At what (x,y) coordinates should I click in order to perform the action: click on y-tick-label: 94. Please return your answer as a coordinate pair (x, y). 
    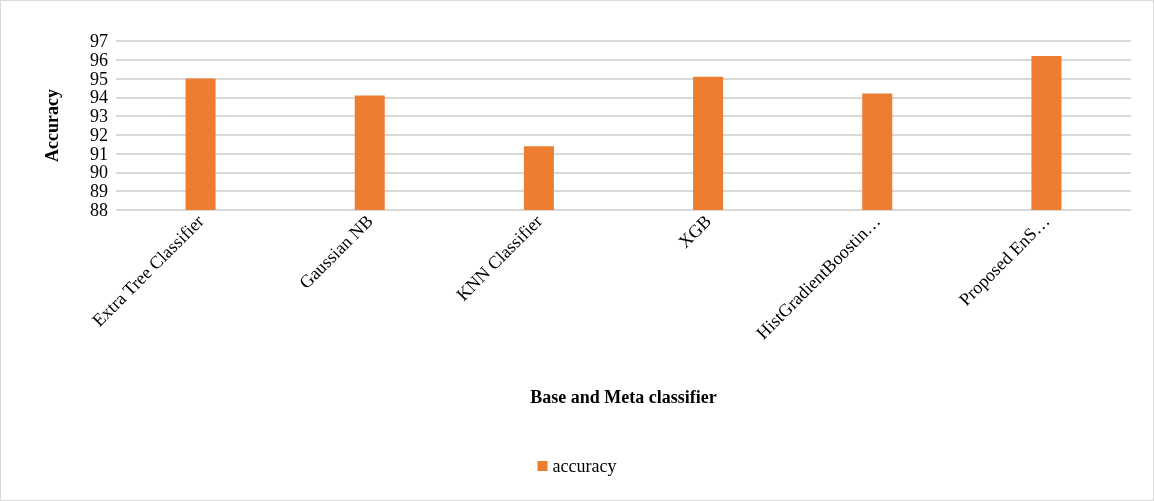
    Looking at the image, I should click on (99, 97).